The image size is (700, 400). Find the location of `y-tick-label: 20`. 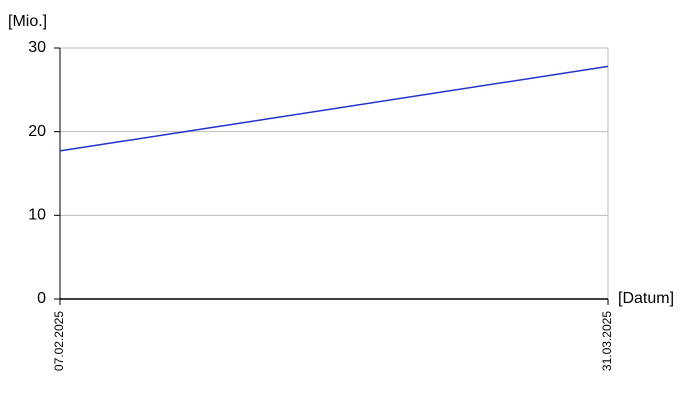

y-tick-label: 20 is located at coordinates (37, 131).